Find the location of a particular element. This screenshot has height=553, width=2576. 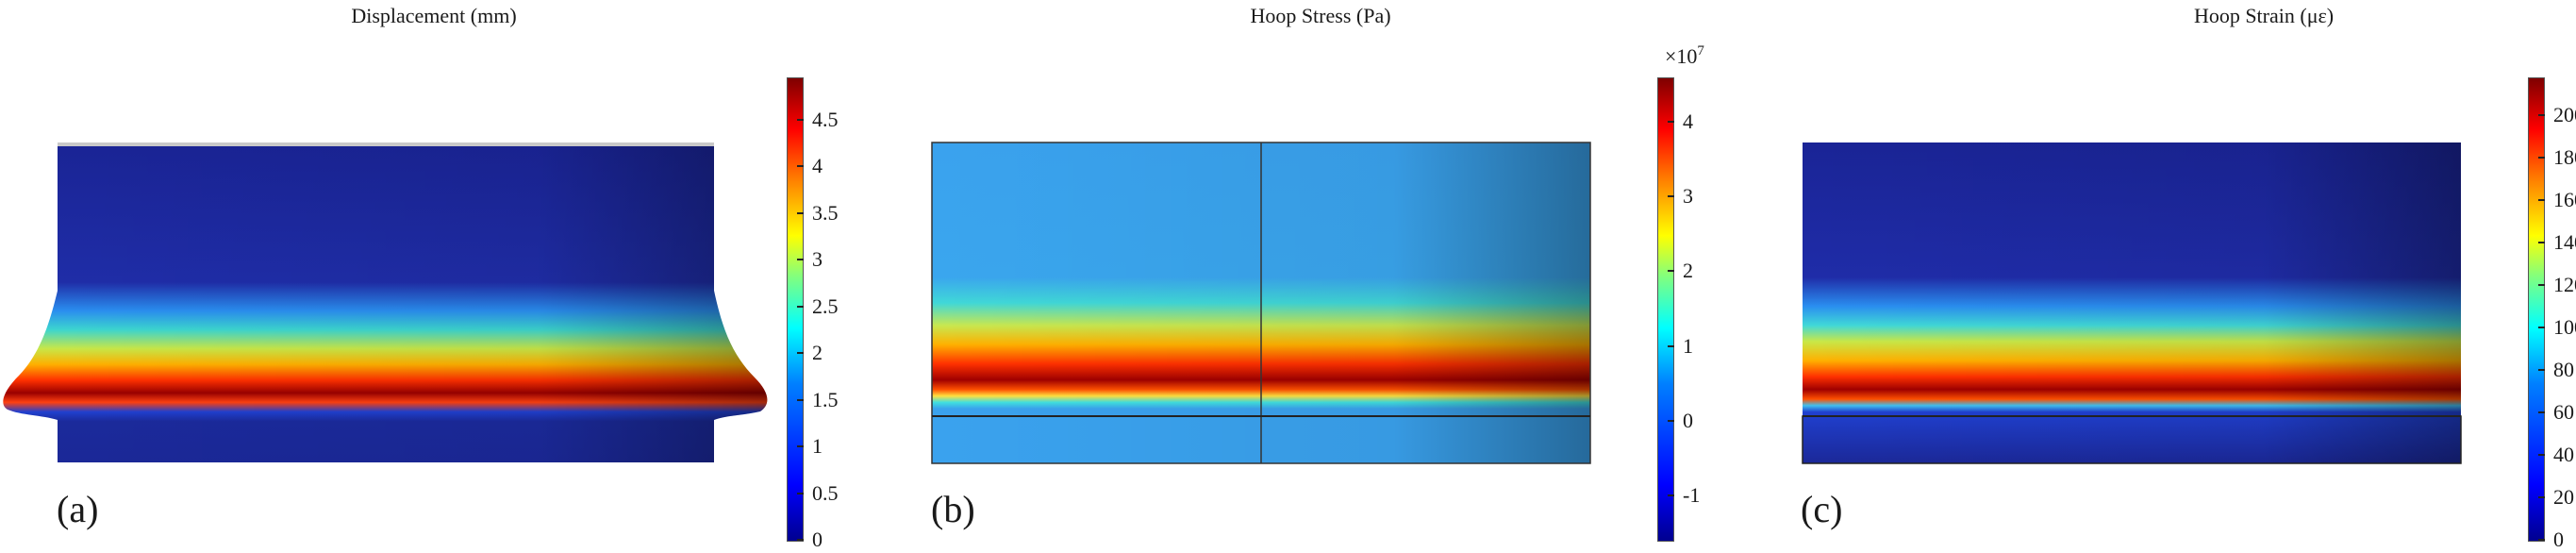

colorbar-tick-label: 80 is located at coordinates (2564, 370).